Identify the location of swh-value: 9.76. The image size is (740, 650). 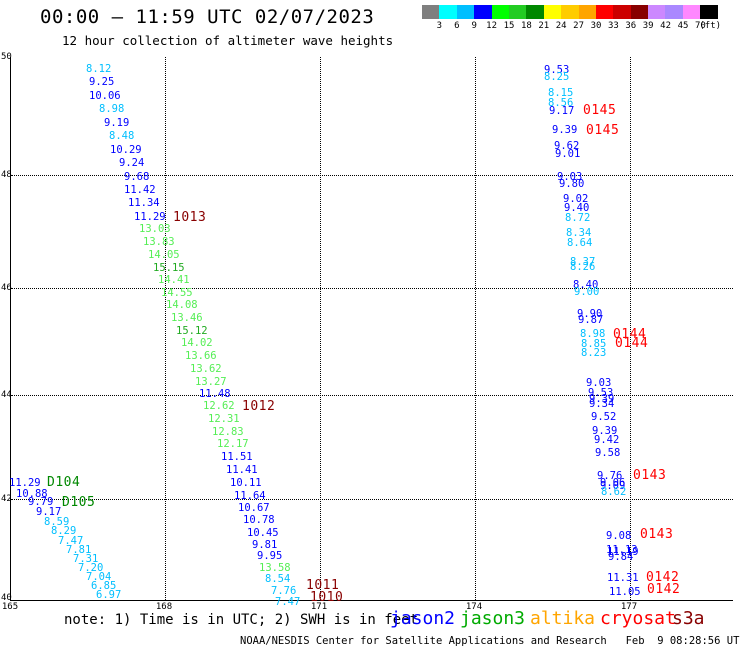
(610, 476).